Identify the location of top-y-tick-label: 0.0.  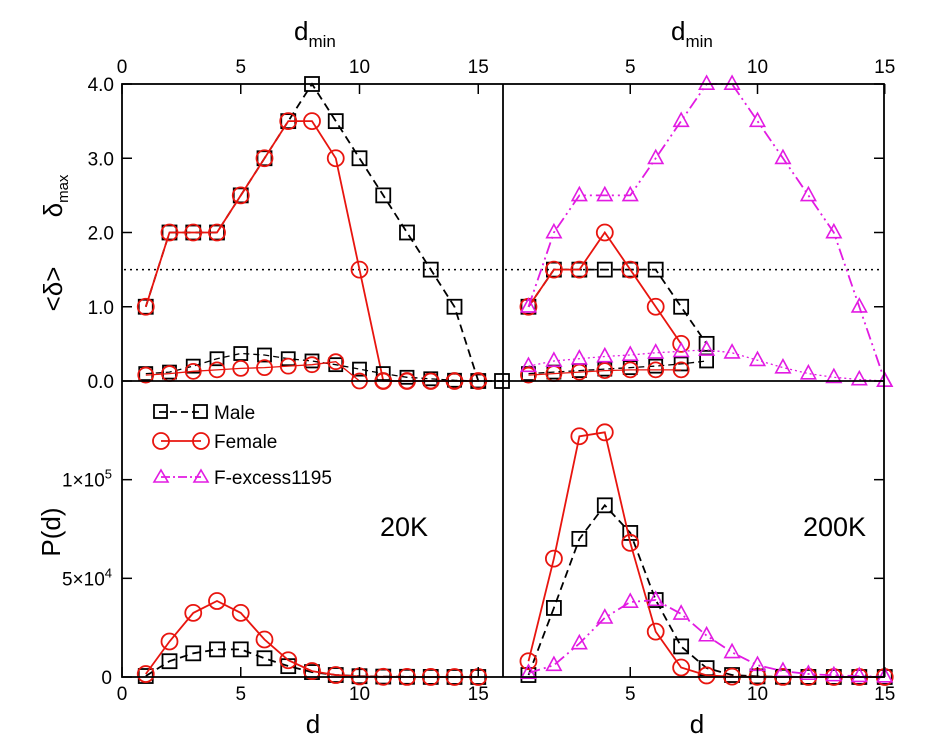
(101, 382).